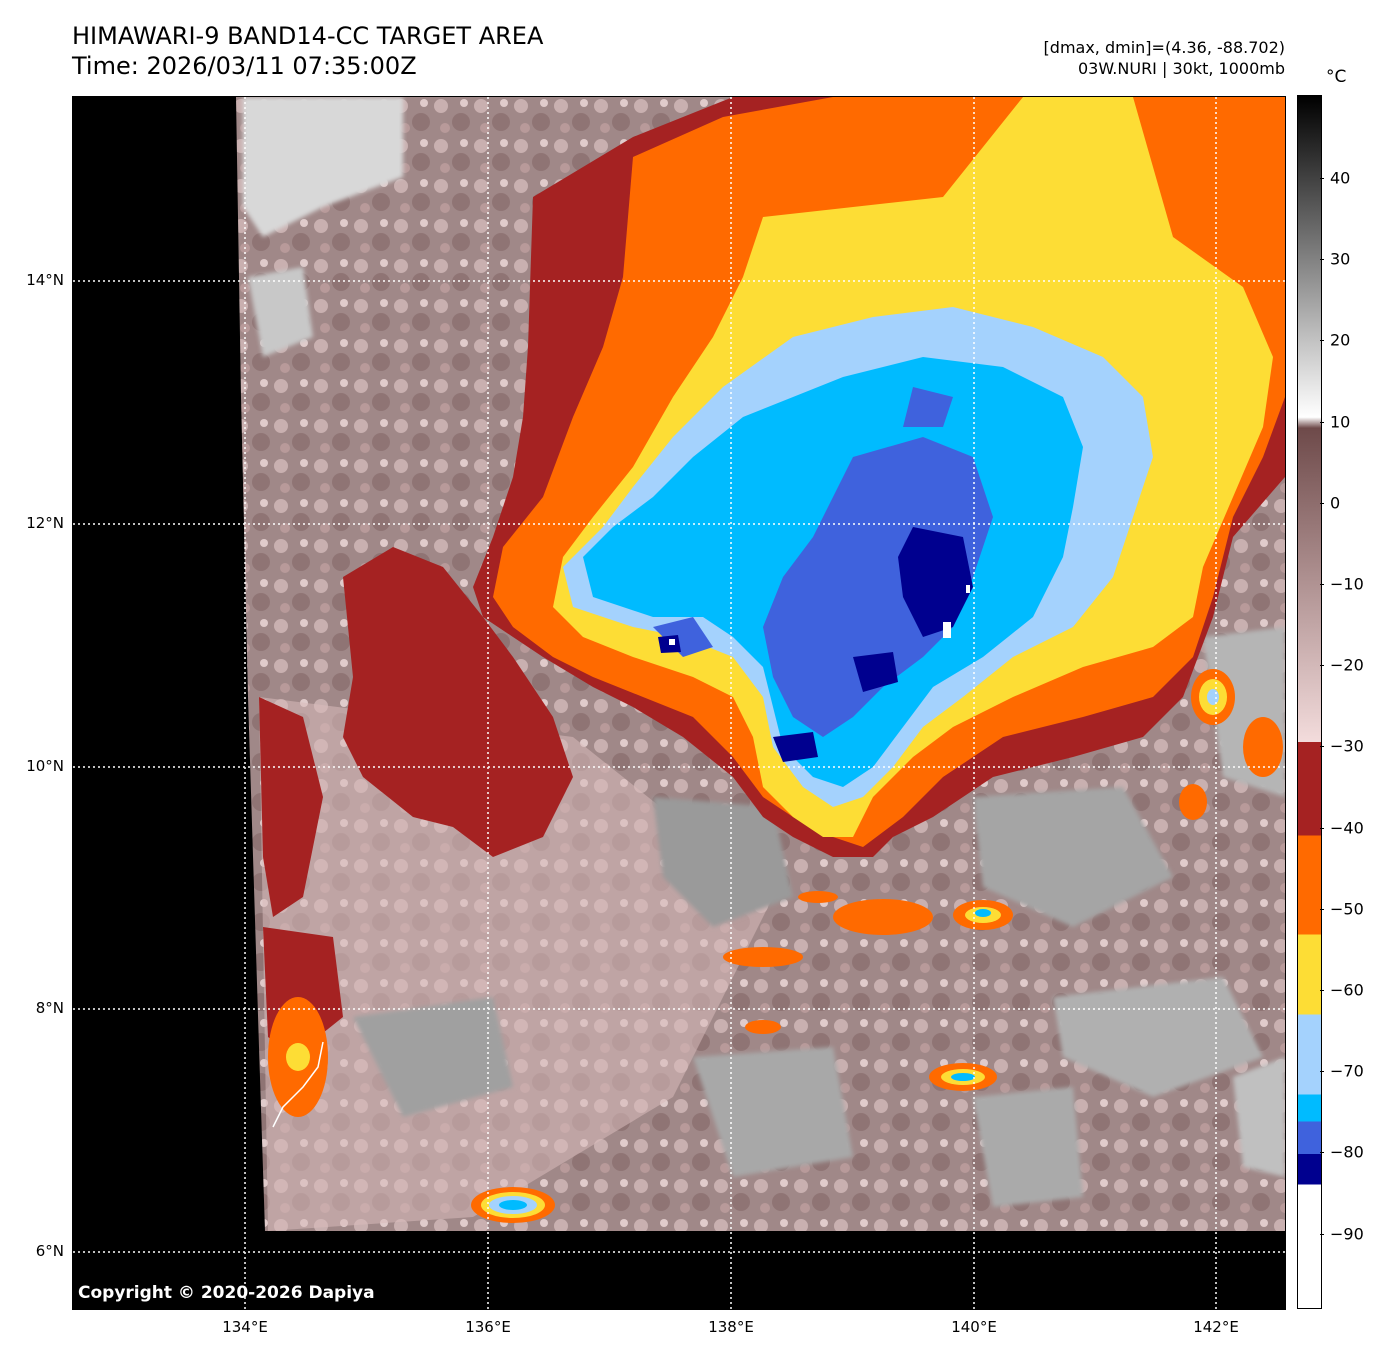  I want to click on lat-label-8n: 8°N, so click(49, 1008).